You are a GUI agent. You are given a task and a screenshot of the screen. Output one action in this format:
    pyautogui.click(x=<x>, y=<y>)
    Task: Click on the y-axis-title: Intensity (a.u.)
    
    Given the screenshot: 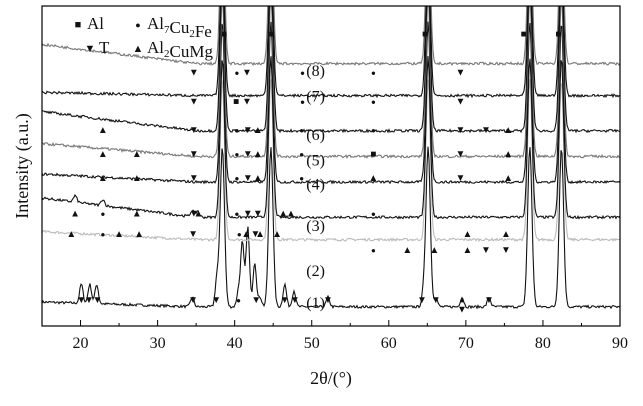 What is the action you would take?
    pyautogui.click(x=22, y=165)
    